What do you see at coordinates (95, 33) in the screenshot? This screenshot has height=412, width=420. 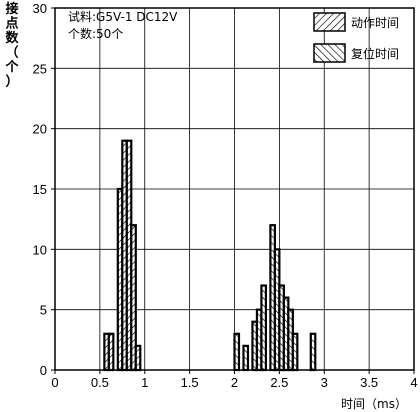 I see `annotation-count: 个数:50个` at bounding box center [95, 33].